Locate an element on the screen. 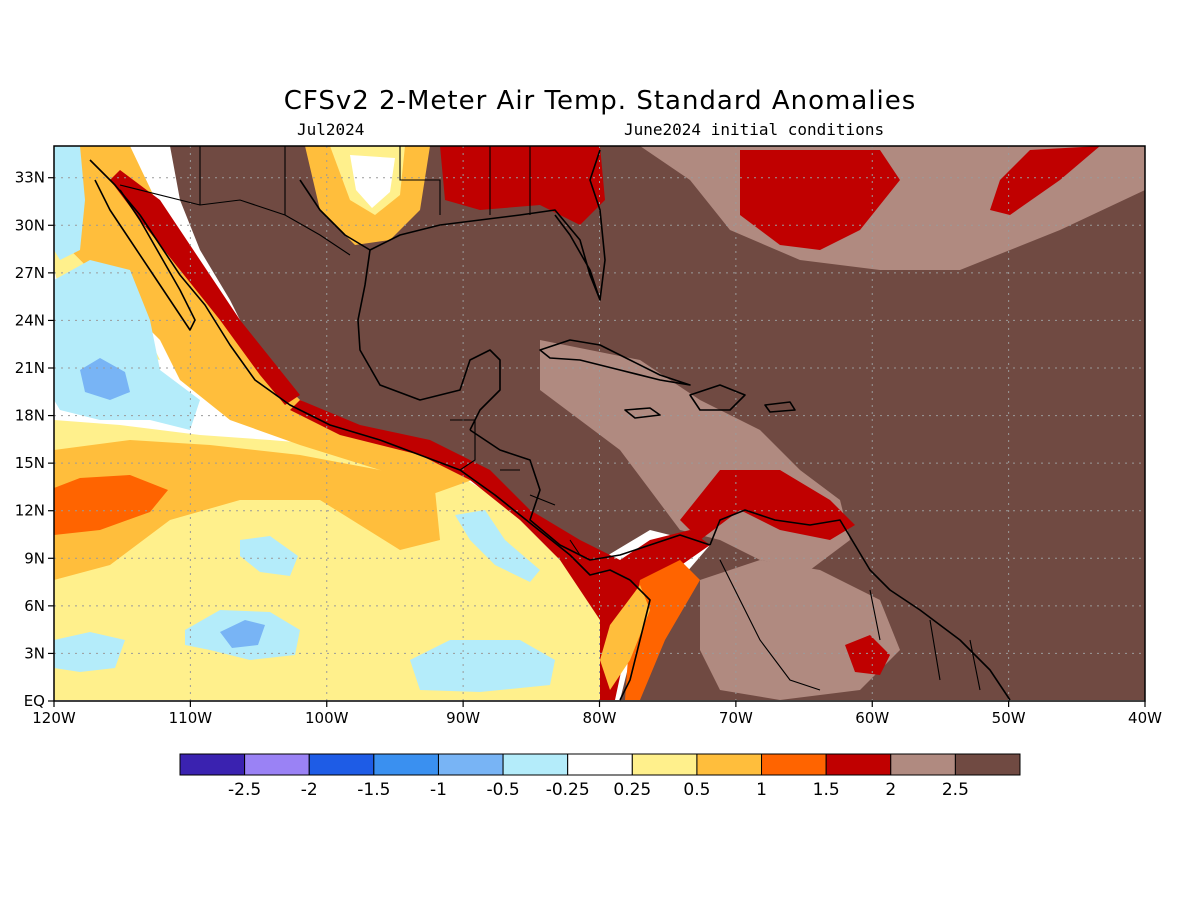 Image resolution: width=1200 pixels, height=900 pixels. y-tick-label: 9N is located at coordinates (34, 558).